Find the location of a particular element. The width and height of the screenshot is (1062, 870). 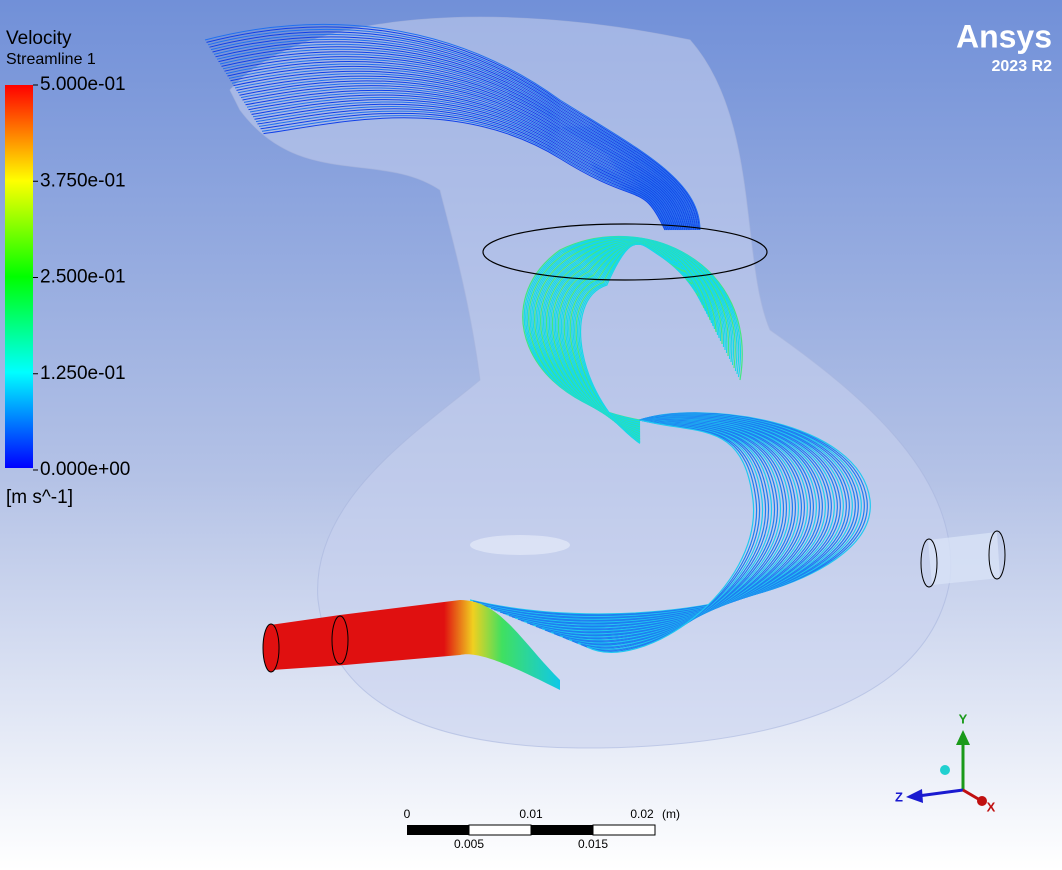

legend-title: Velocity is located at coordinates (39, 38).